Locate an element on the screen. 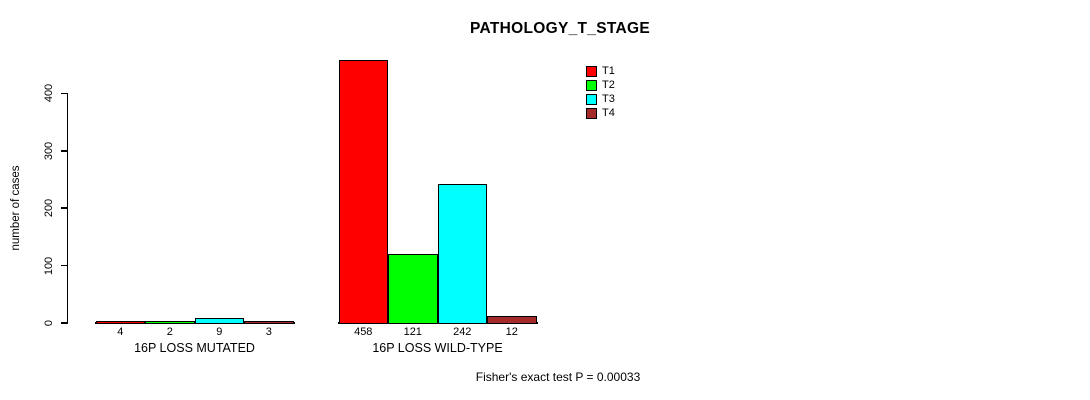 The width and height of the screenshot is (1090, 400). bar-value-label: 12 is located at coordinates (511, 331).